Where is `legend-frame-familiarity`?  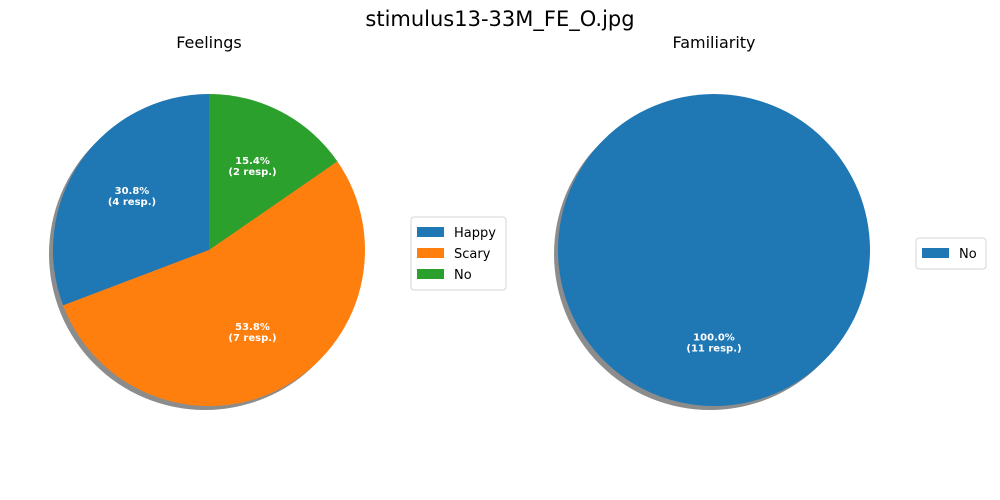
legend-frame-familiarity is located at coordinates (951, 253).